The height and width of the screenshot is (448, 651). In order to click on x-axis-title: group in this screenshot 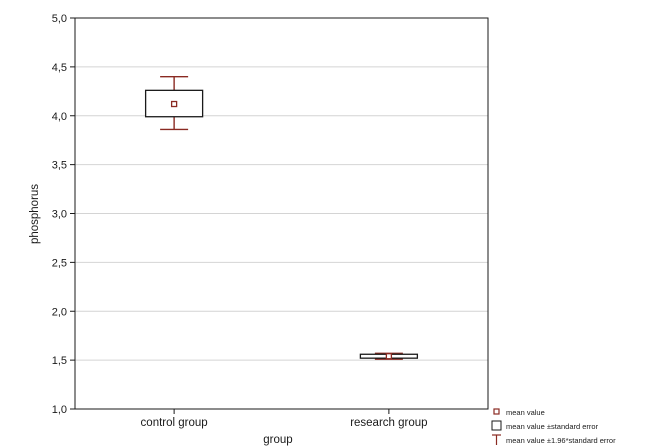, I will do `click(277, 440)`.